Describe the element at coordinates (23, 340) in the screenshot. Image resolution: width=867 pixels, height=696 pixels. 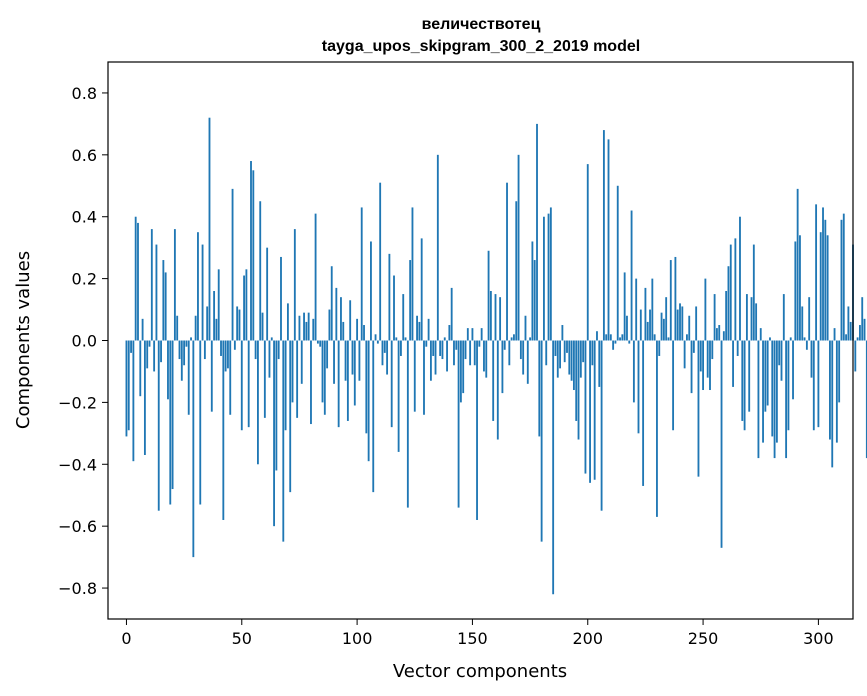
I see `y-axis-label: Components values` at that location.